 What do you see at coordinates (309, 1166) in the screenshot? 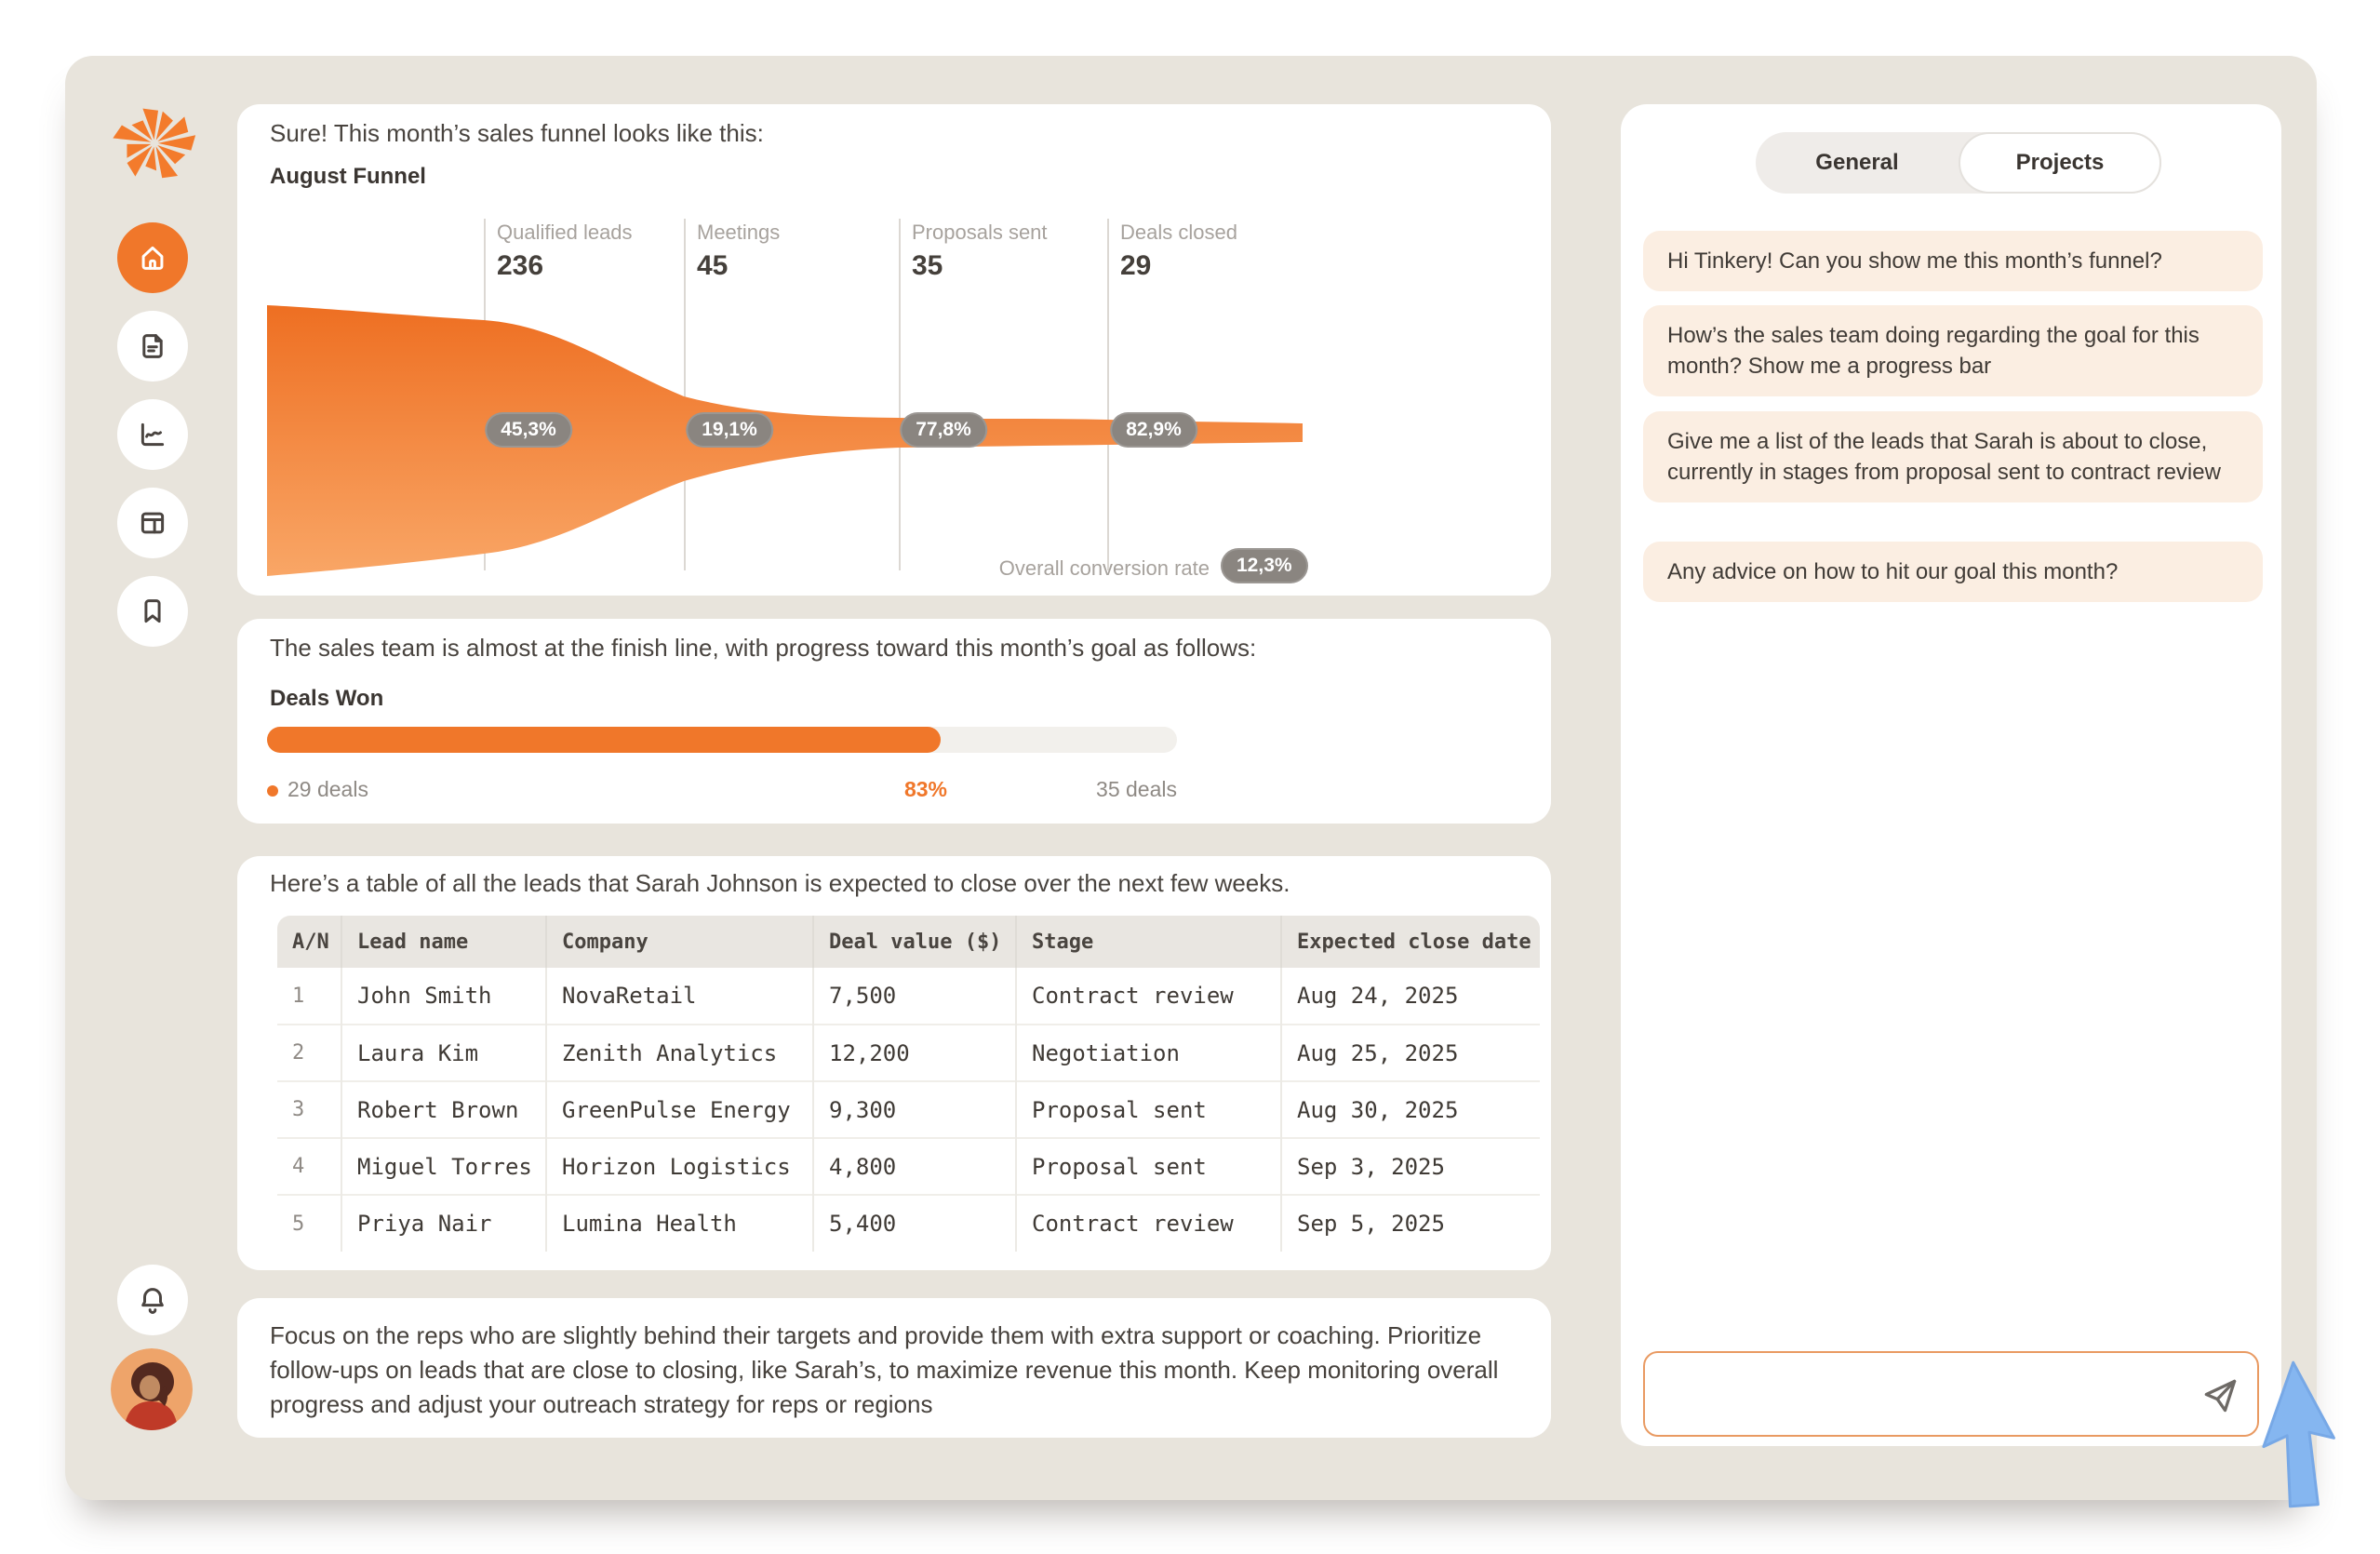
I see `cell-an: 4` at bounding box center [309, 1166].